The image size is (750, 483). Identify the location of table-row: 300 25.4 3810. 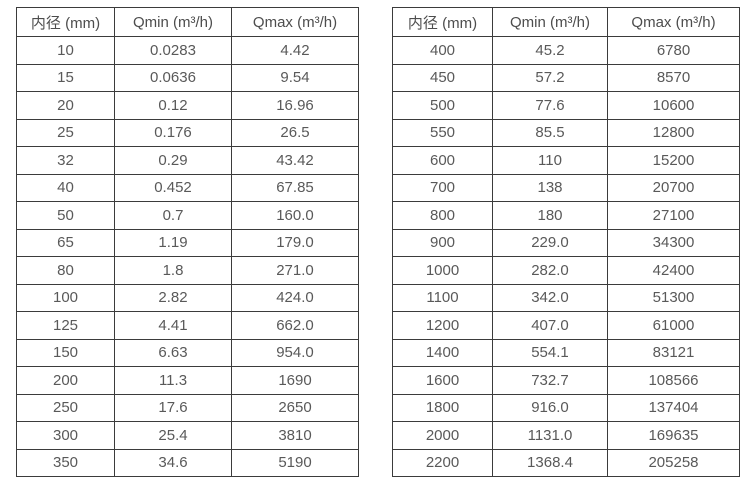
(187, 435).